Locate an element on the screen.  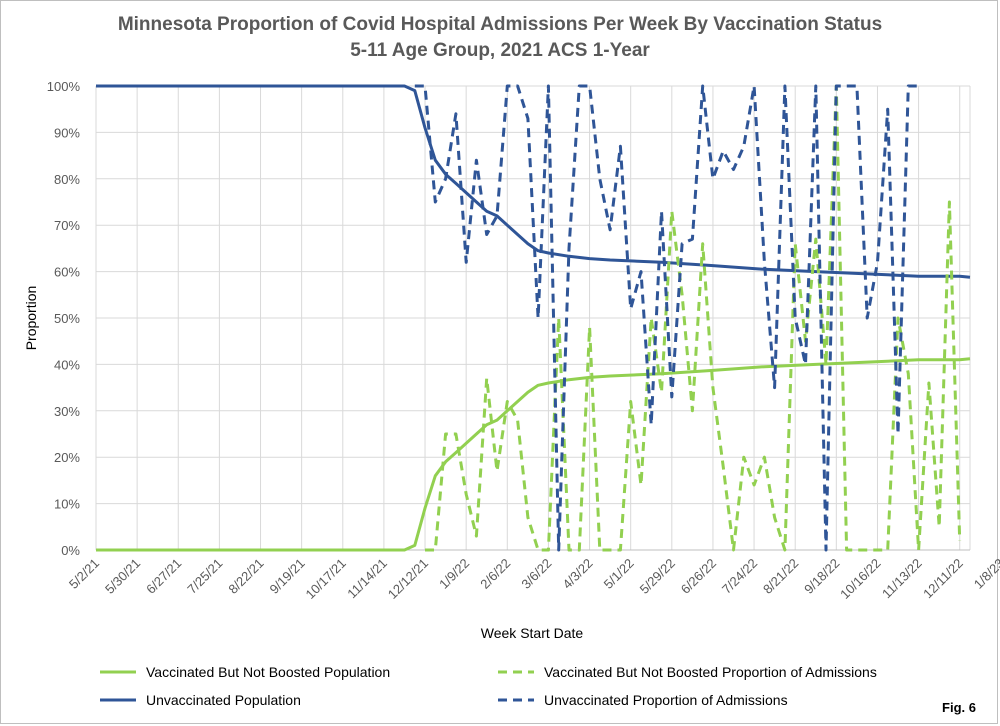
x-tick-label: 6/26/22 is located at coordinates (698, 576).